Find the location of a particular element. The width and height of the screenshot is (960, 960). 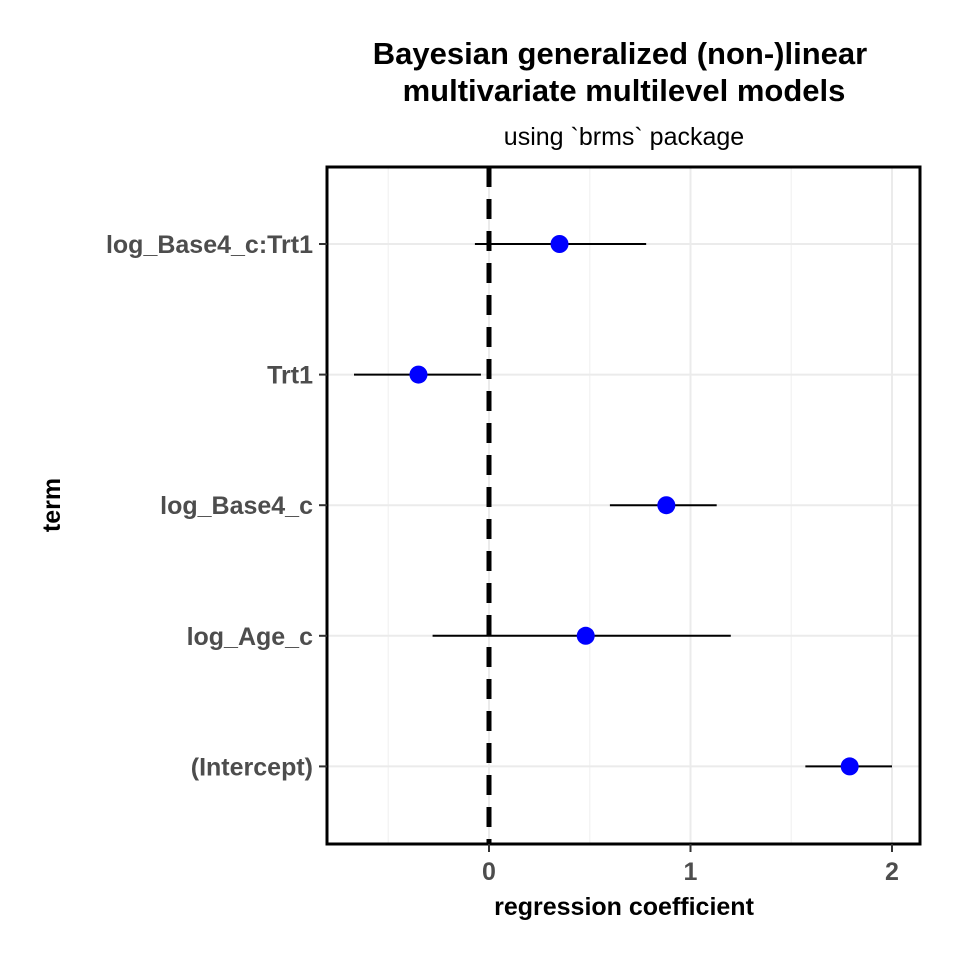

x-axis-ticks: 0 1 2 is located at coordinates (690, 865).